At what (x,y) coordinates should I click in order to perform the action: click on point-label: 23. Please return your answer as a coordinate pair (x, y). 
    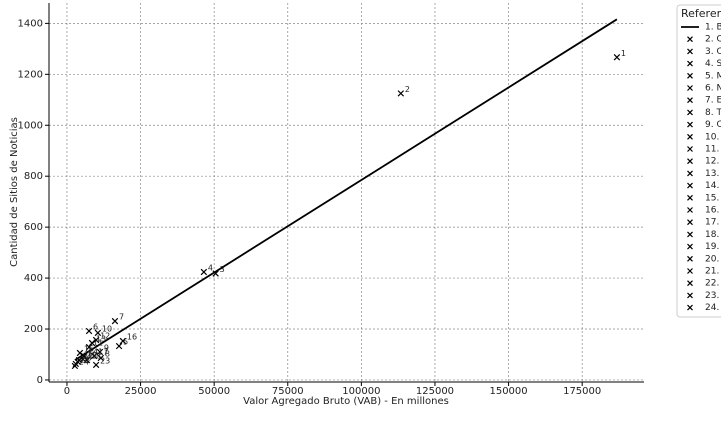
    Looking at the image, I should click on (105, 360).